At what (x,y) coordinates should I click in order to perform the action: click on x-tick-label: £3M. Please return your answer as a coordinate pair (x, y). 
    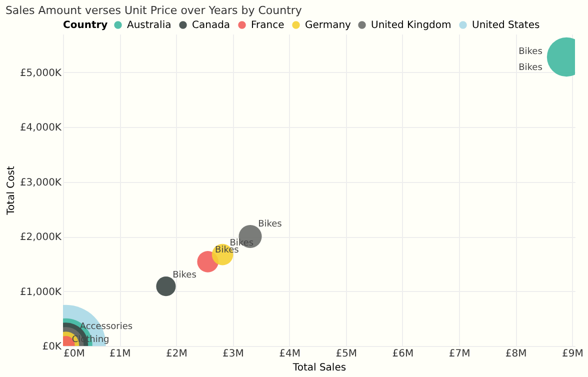
    Looking at the image, I should click on (233, 354).